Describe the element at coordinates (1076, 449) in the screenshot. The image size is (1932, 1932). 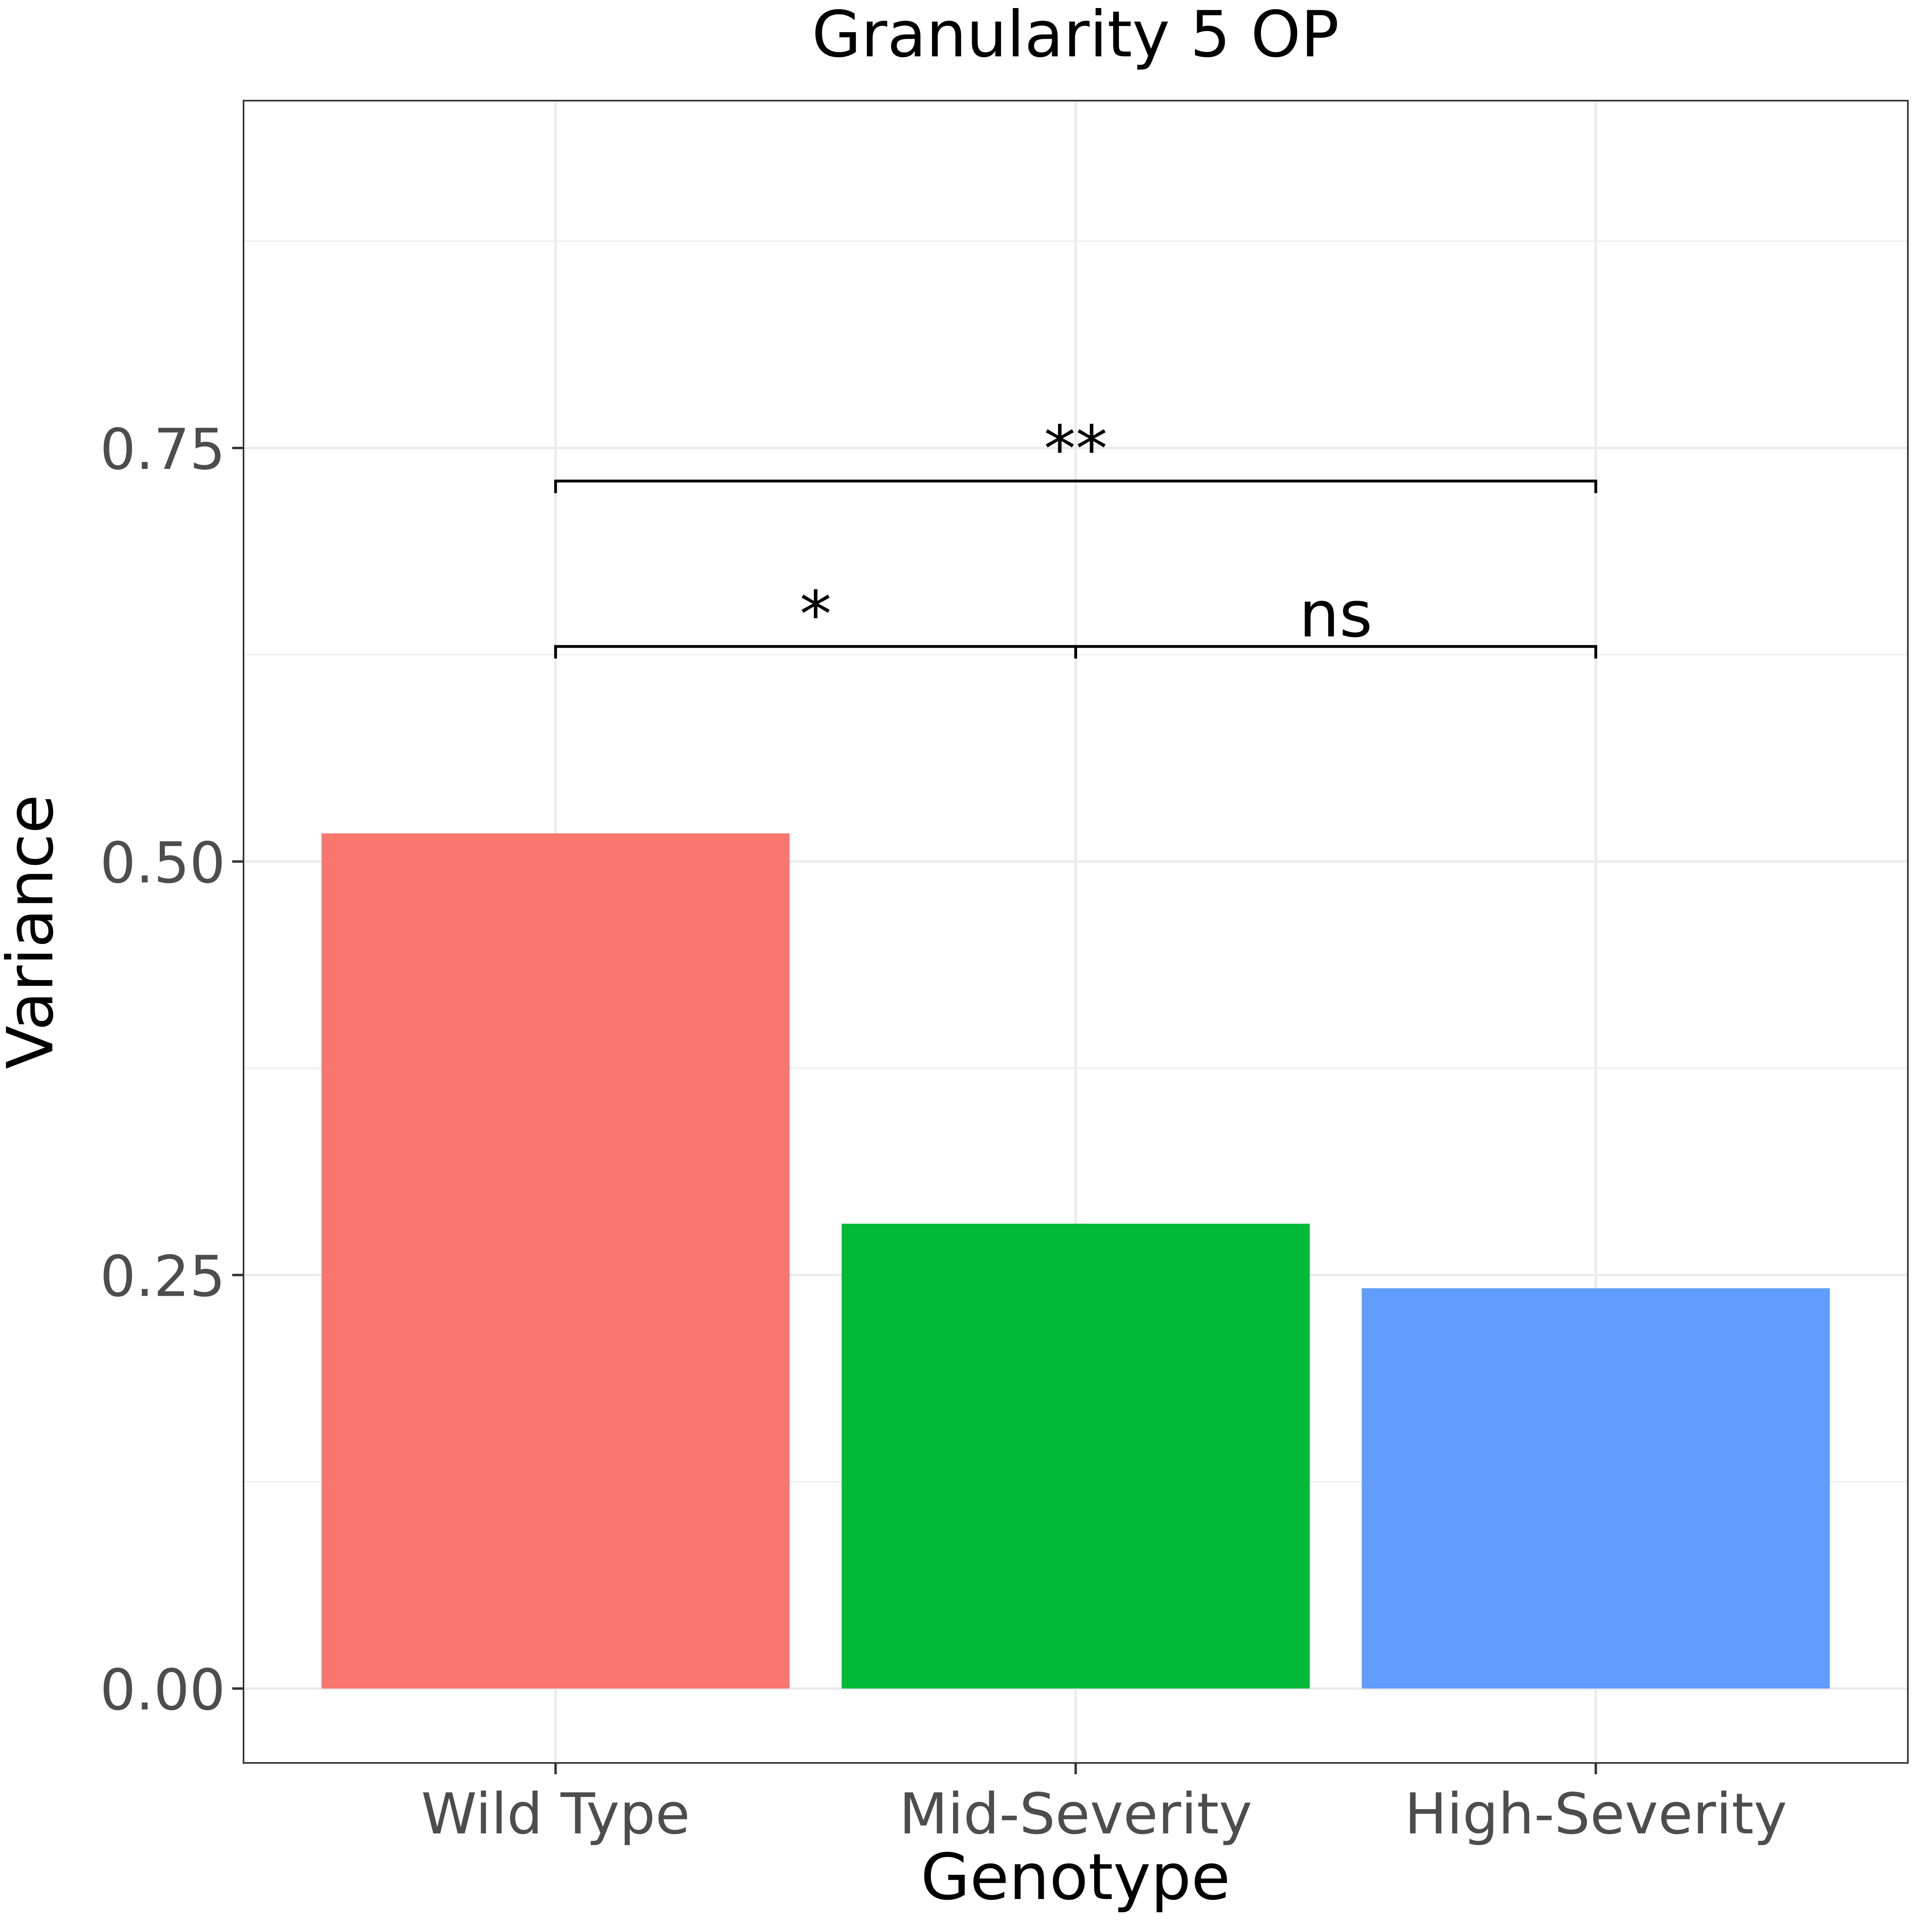
I see `significance-label: **` at that location.